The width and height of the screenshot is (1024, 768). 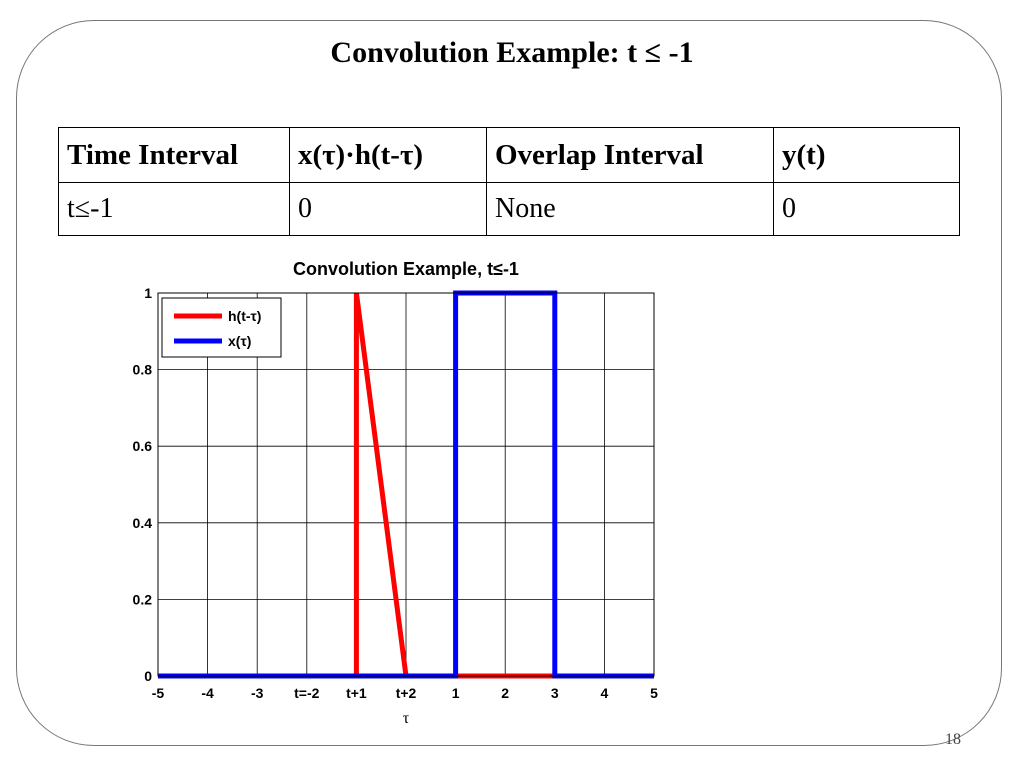 What do you see at coordinates (953, 739) in the screenshot?
I see `page-number: 18` at bounding box center [953, 739].